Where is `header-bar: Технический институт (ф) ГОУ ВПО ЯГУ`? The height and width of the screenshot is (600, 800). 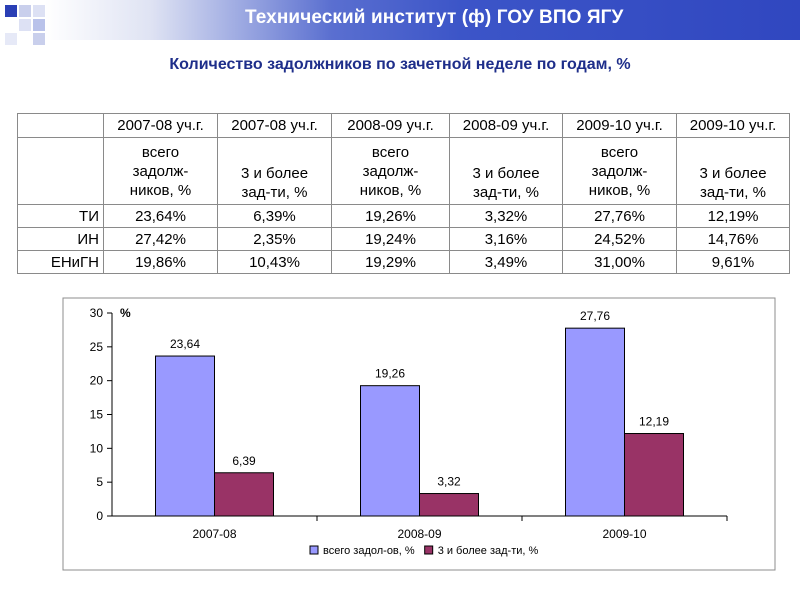
header-bar: Технический институт (ф) ГОУ ВПО ЯГУ is located at coordinates (422, 20).